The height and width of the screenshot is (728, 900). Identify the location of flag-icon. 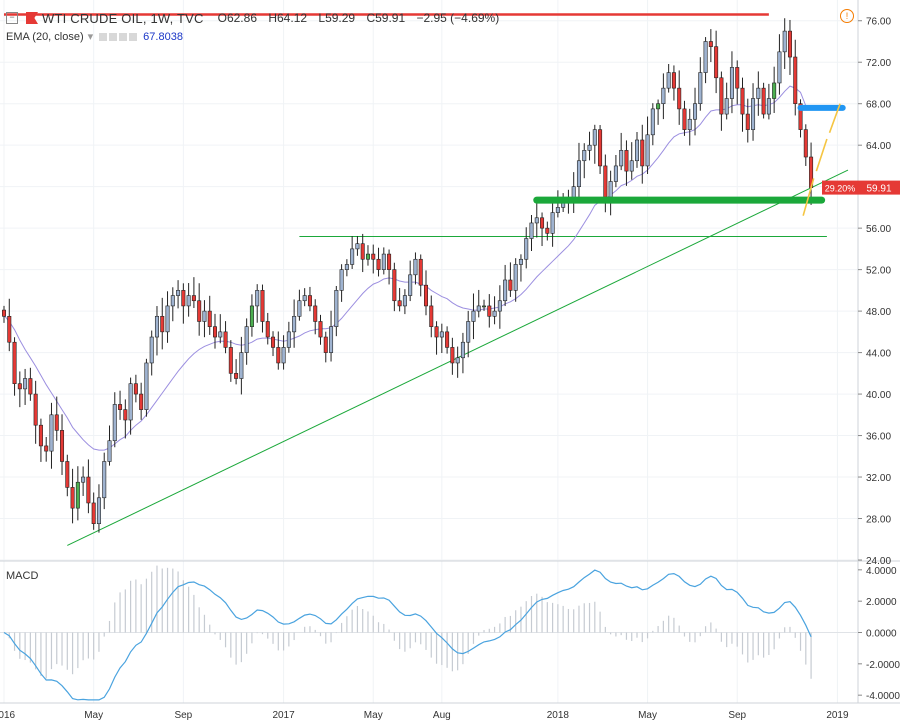
(32, 18).